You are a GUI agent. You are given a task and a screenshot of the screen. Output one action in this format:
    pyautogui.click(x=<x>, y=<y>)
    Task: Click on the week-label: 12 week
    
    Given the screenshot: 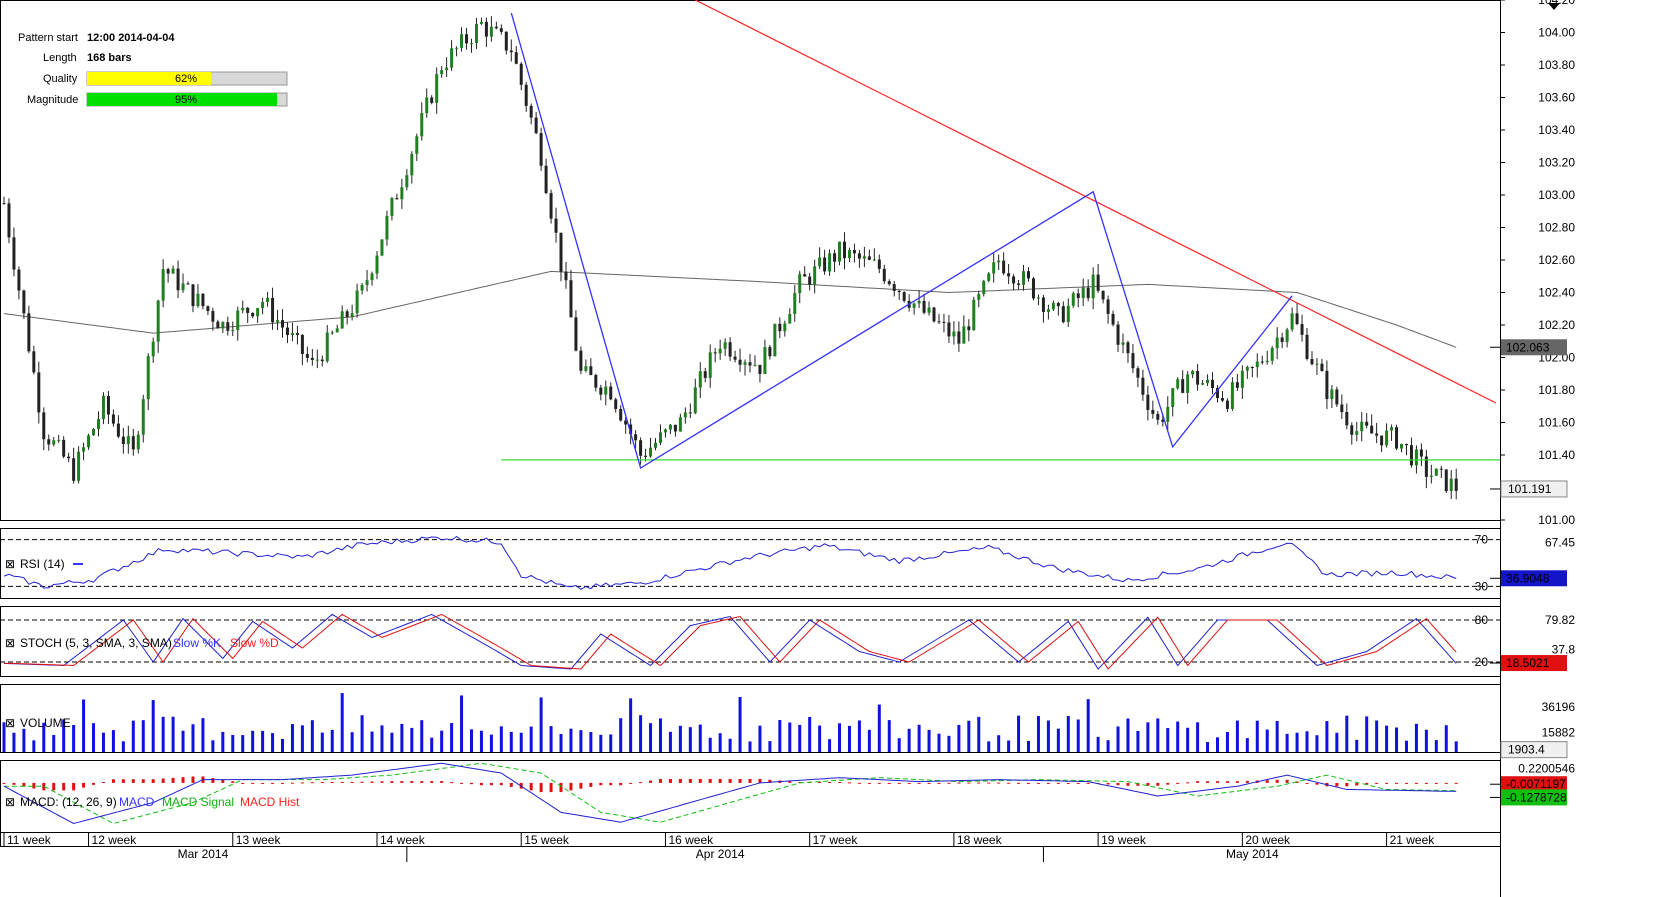 What is the action you would take?
    pyautogui.click(x=115, y=840)
    